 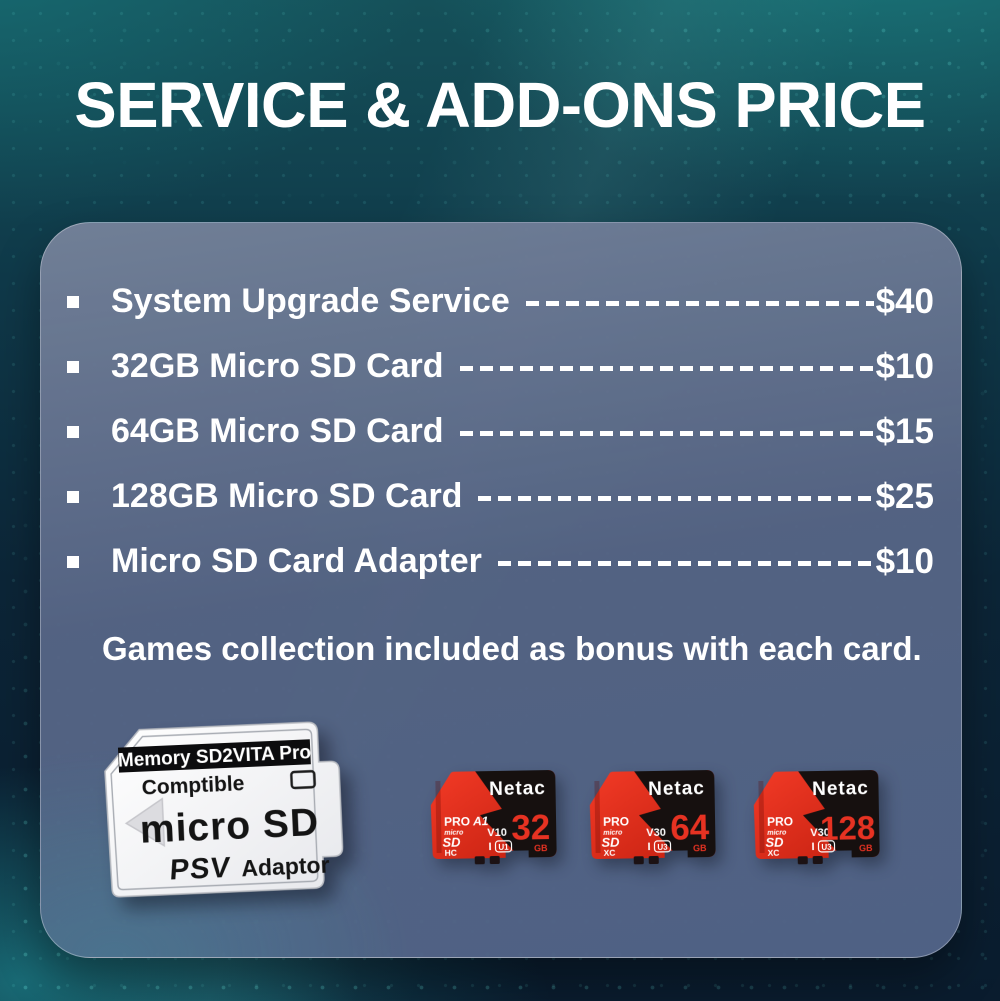 What do you see at coordinates (296, 561) in the screenshot?
I see `service-label: Micro SD Card Adapter` at bounding box center [296, 561].